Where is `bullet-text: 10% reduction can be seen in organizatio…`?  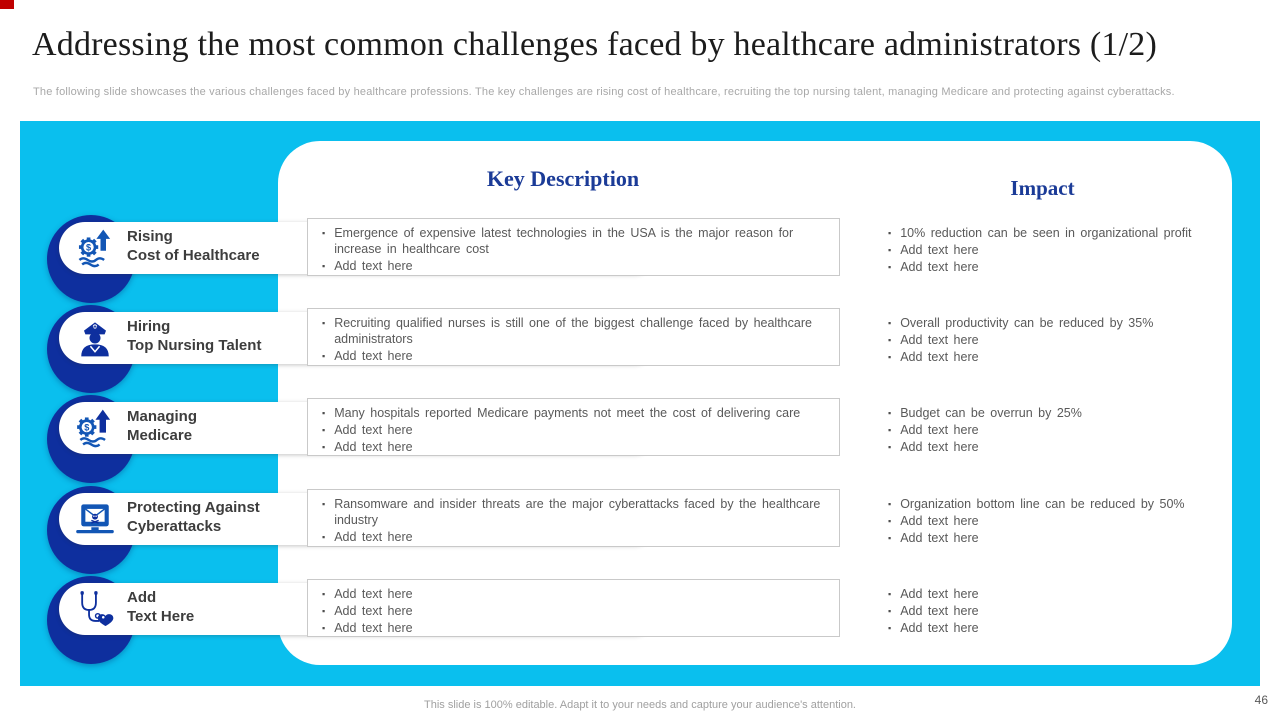 bullet-text: 10% reduction can be seen in organizatio… is located at coordinates (1046, 233).